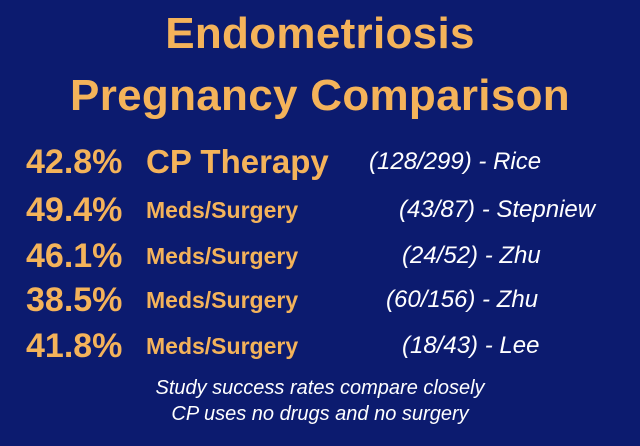  What do you see at coordinates (320, 414) in the screenshot?
I see `summary-note: CP uses no drugs and no surgery` at bounding box center [320, 414].